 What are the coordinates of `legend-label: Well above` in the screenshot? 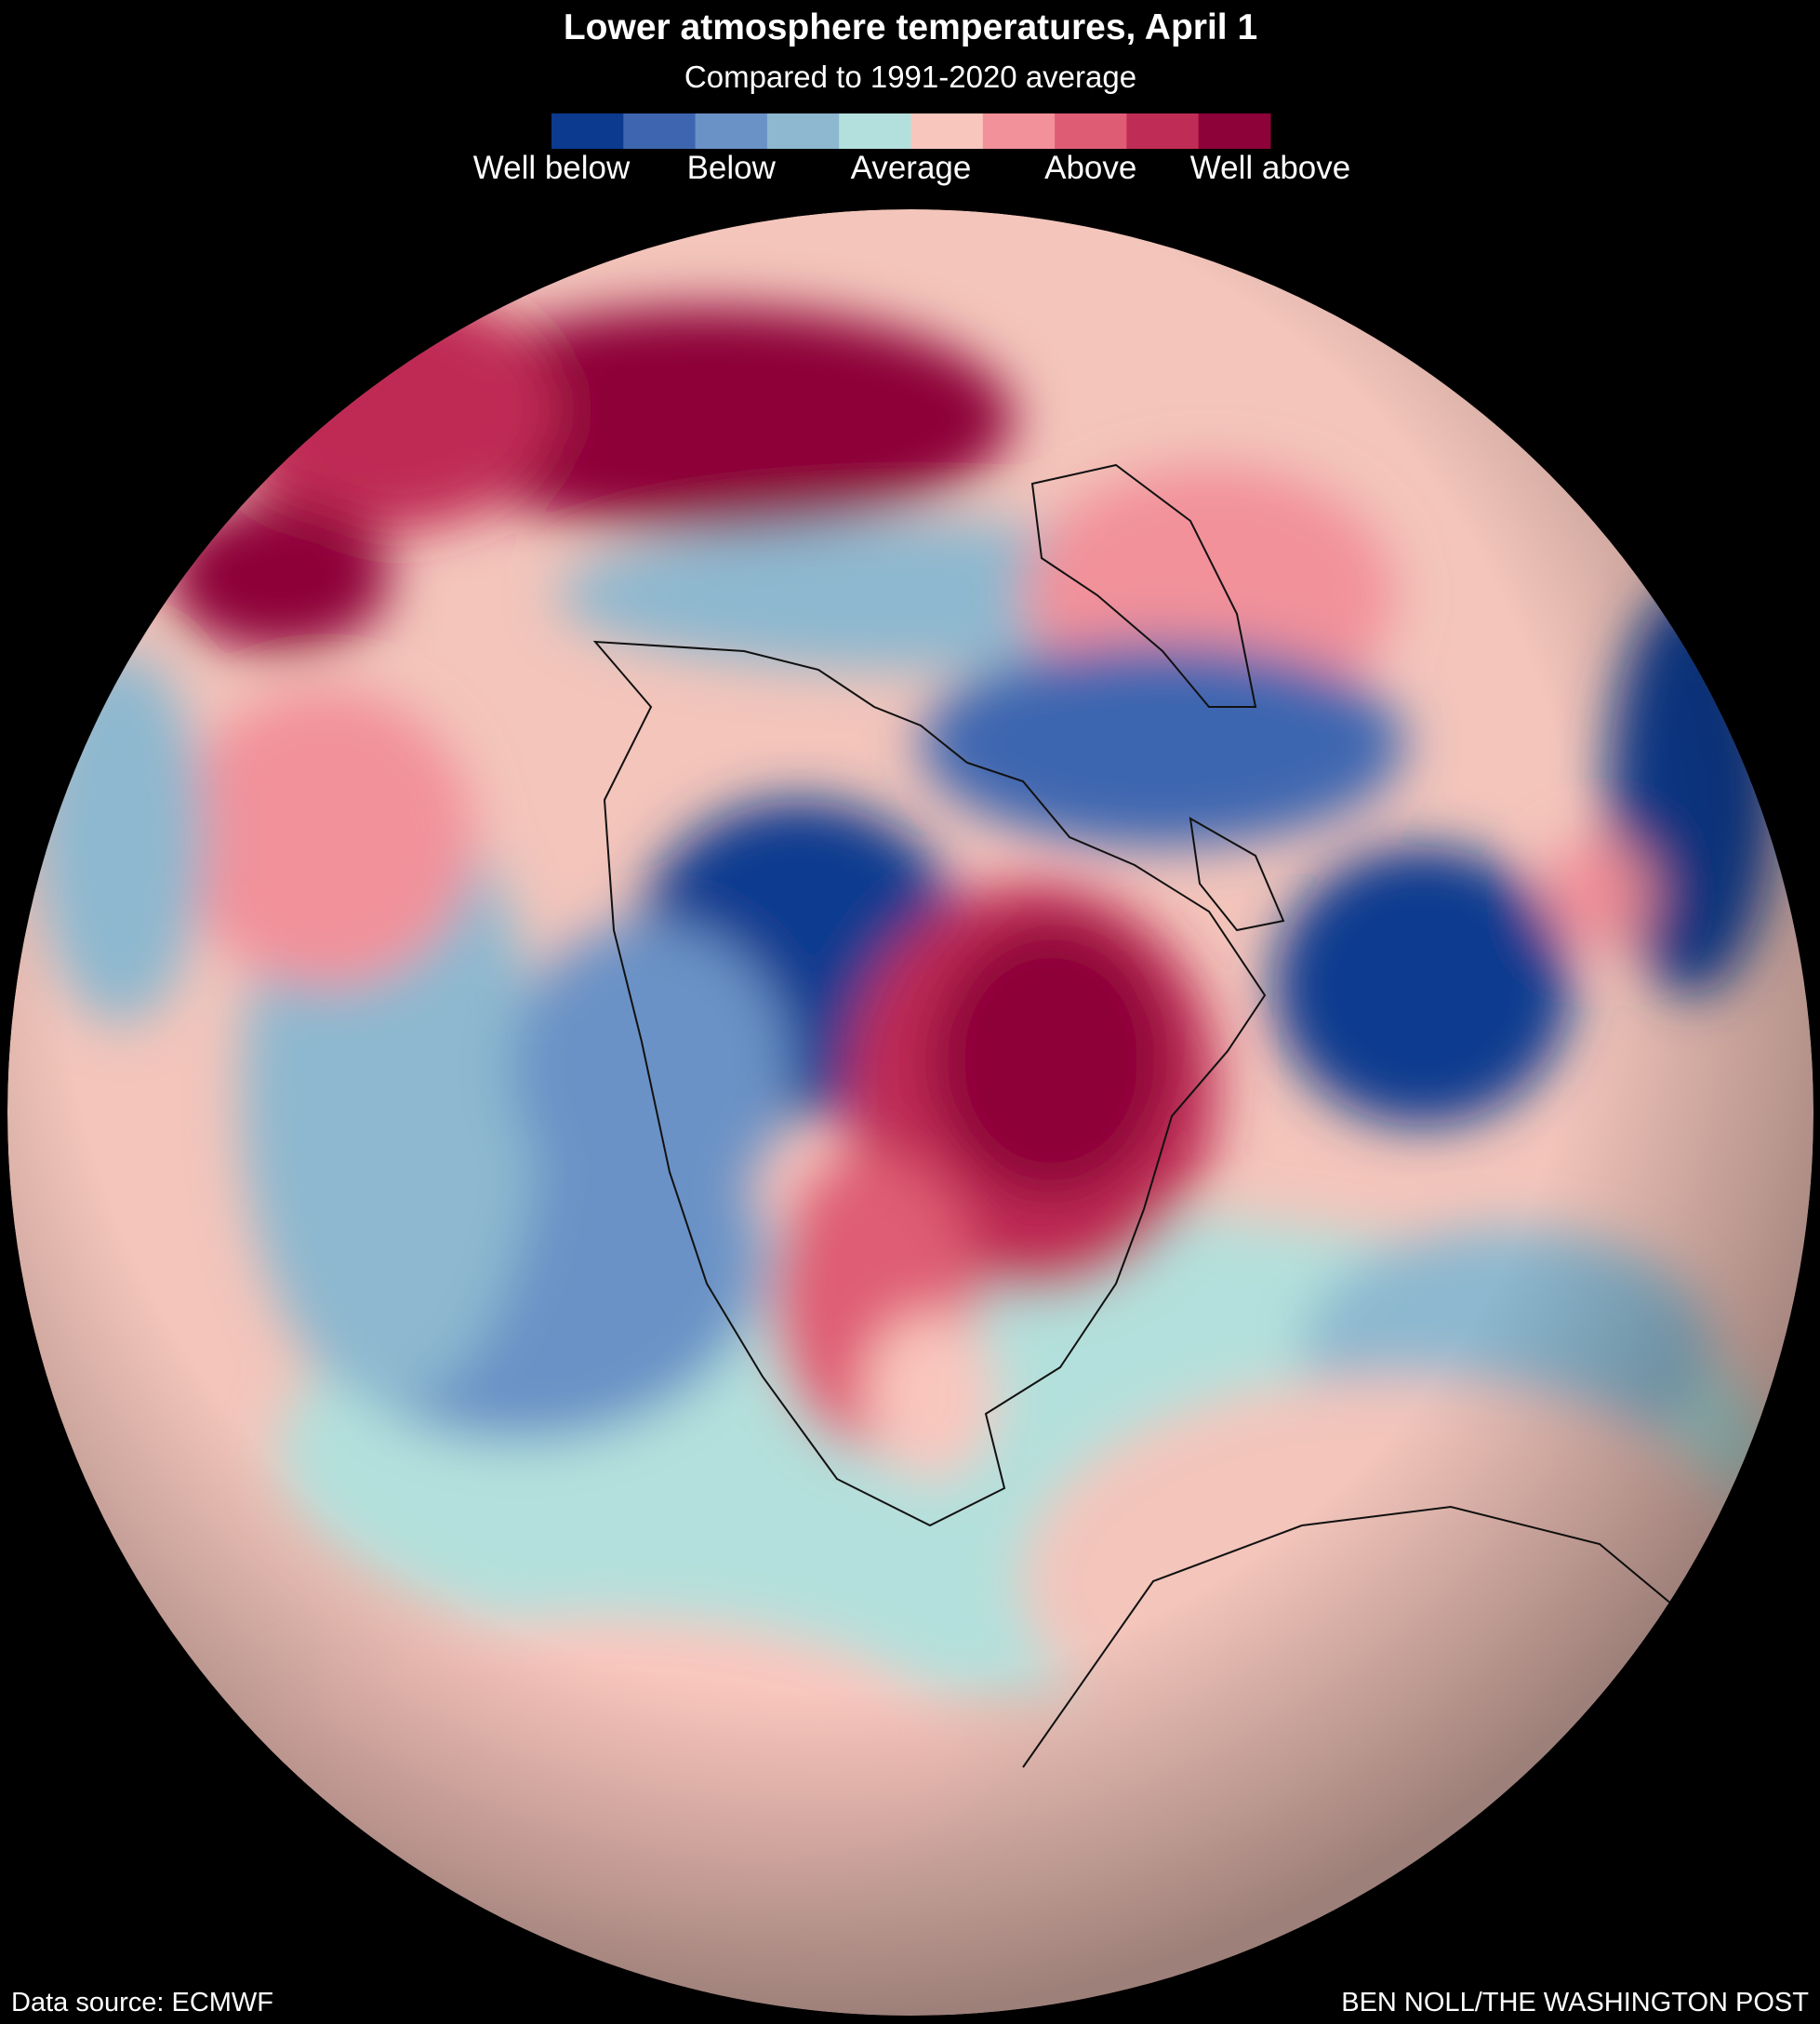 It's located at (1270, 168).